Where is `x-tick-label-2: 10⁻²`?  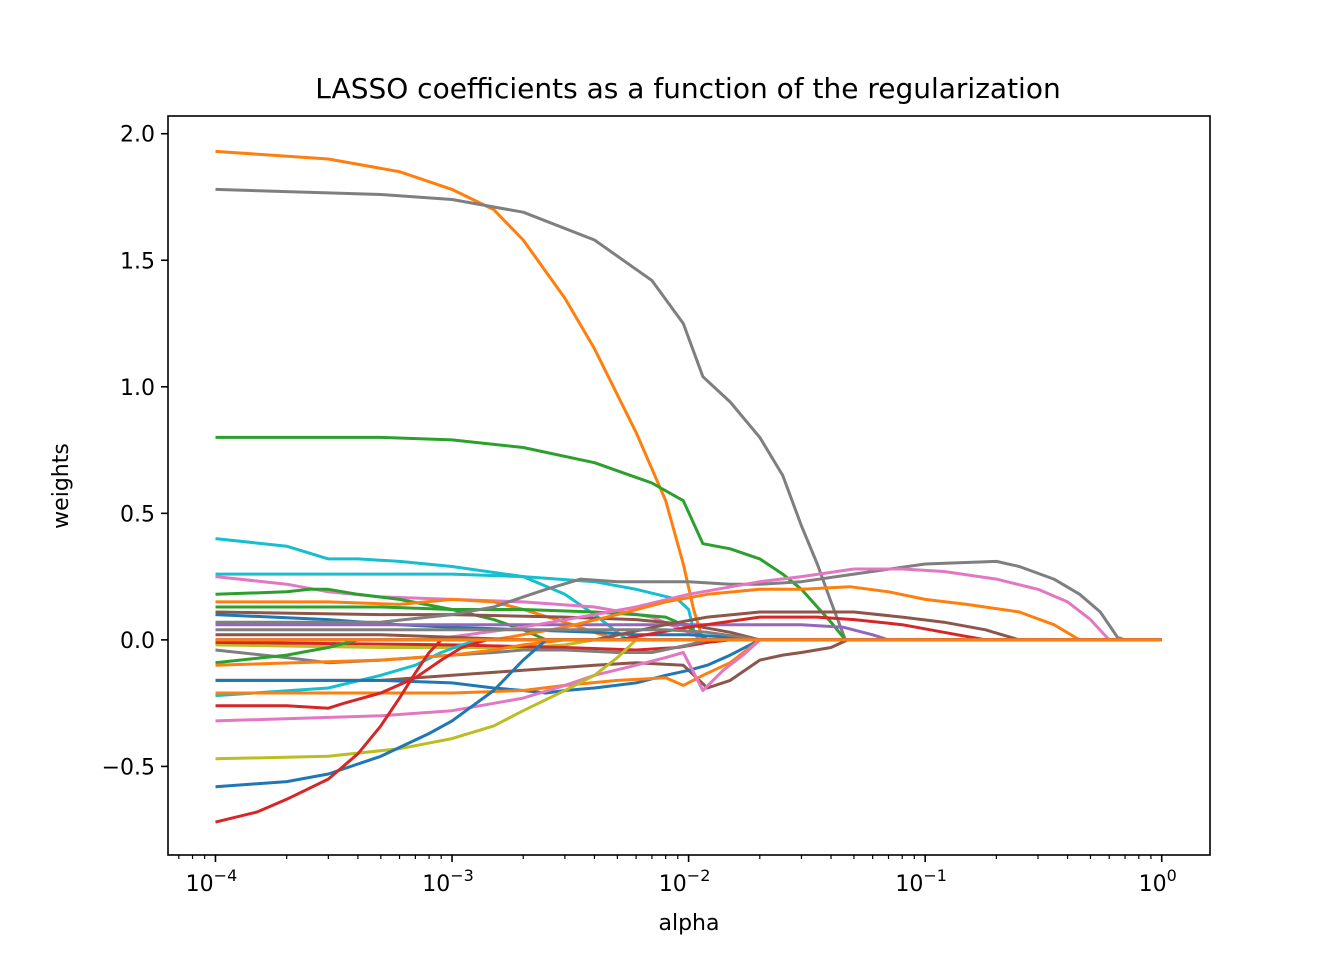
x-tick-label-2: 10⁻² is located at coordinates (685, 881).